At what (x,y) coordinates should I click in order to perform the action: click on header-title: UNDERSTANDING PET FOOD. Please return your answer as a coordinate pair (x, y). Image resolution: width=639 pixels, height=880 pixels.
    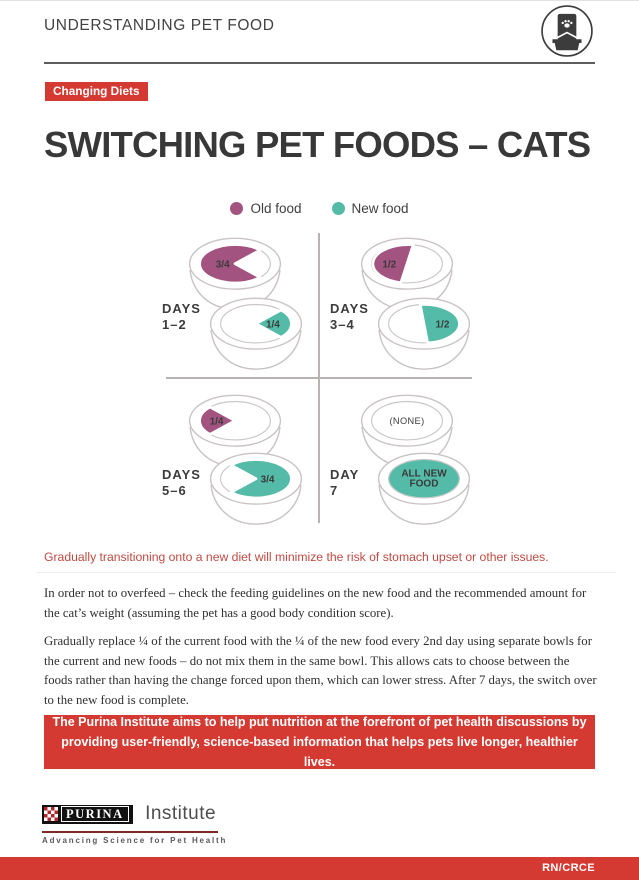
    Looking at the image, I should click on (159, 25).